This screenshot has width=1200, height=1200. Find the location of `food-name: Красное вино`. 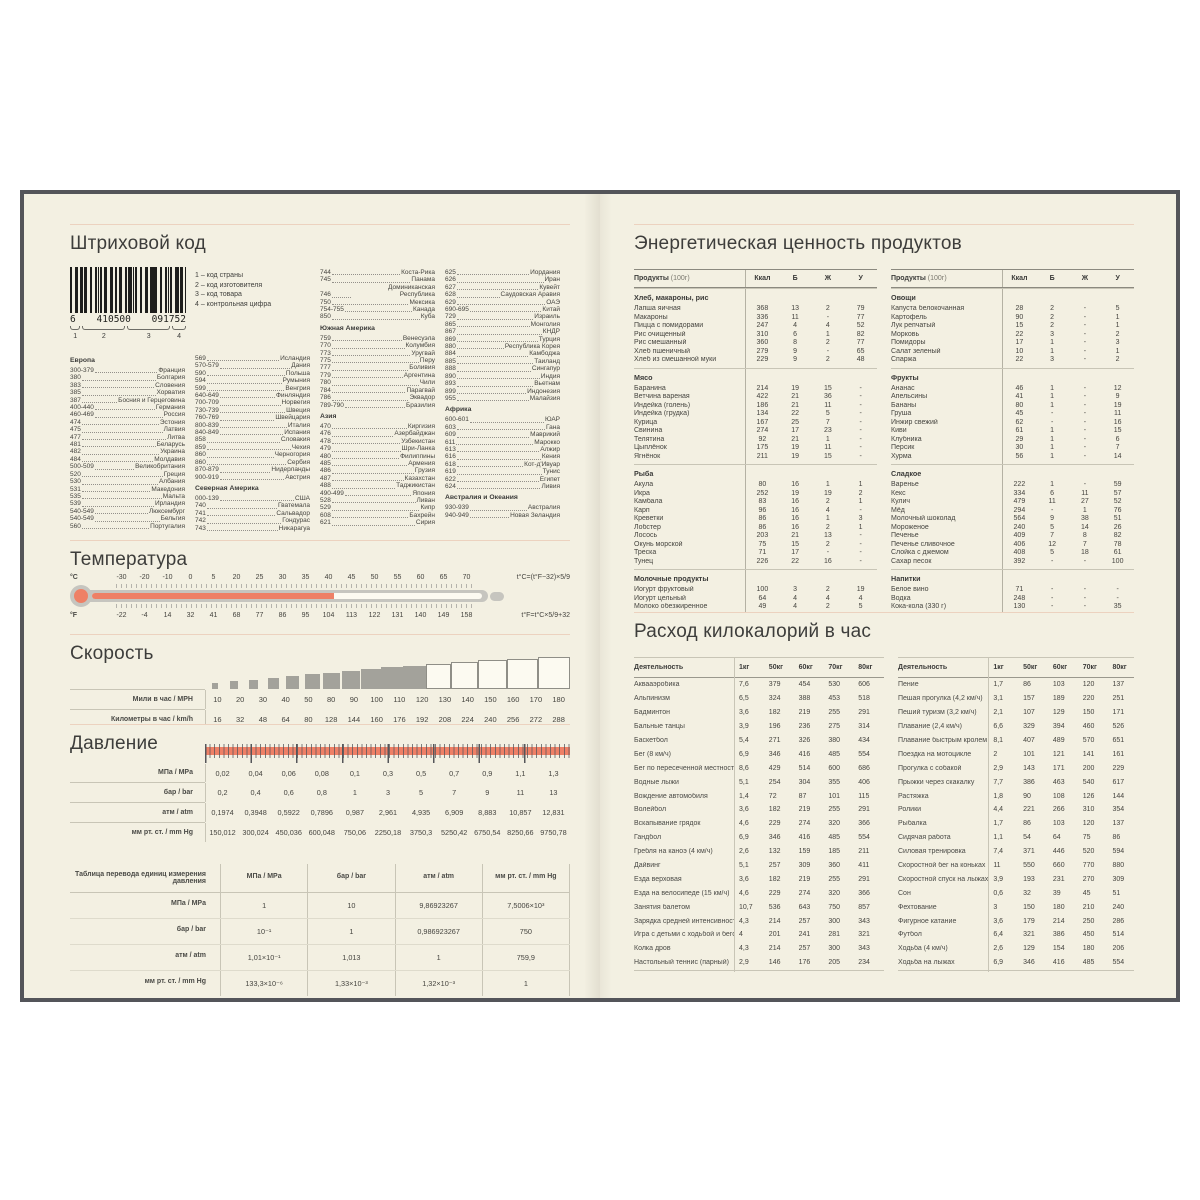

food-name: Красное вино is located at coordinates (946, 612).